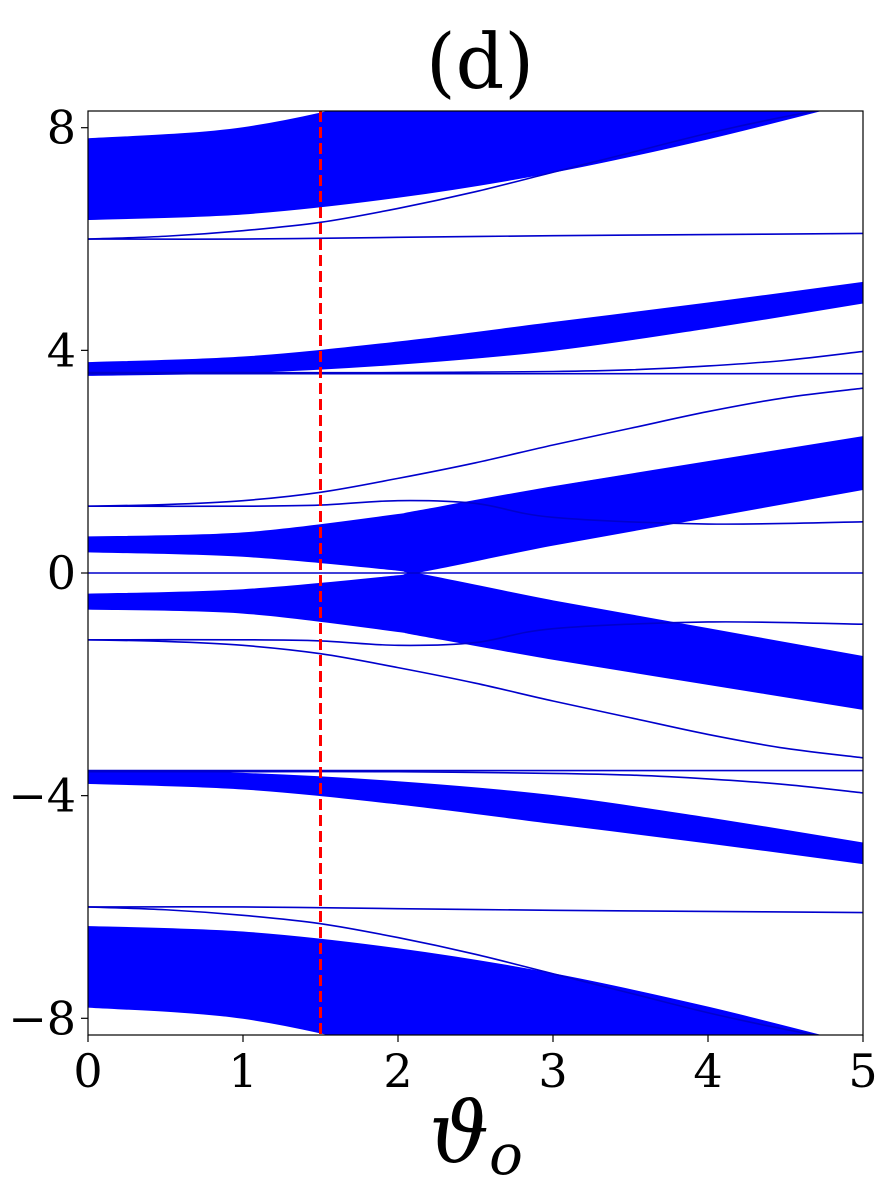 The height and width of the screenshot is (1183, 885). Describe the element at coordinates (552, 1071) in the screenshot. I see `x-tick-label: 3` at that location.